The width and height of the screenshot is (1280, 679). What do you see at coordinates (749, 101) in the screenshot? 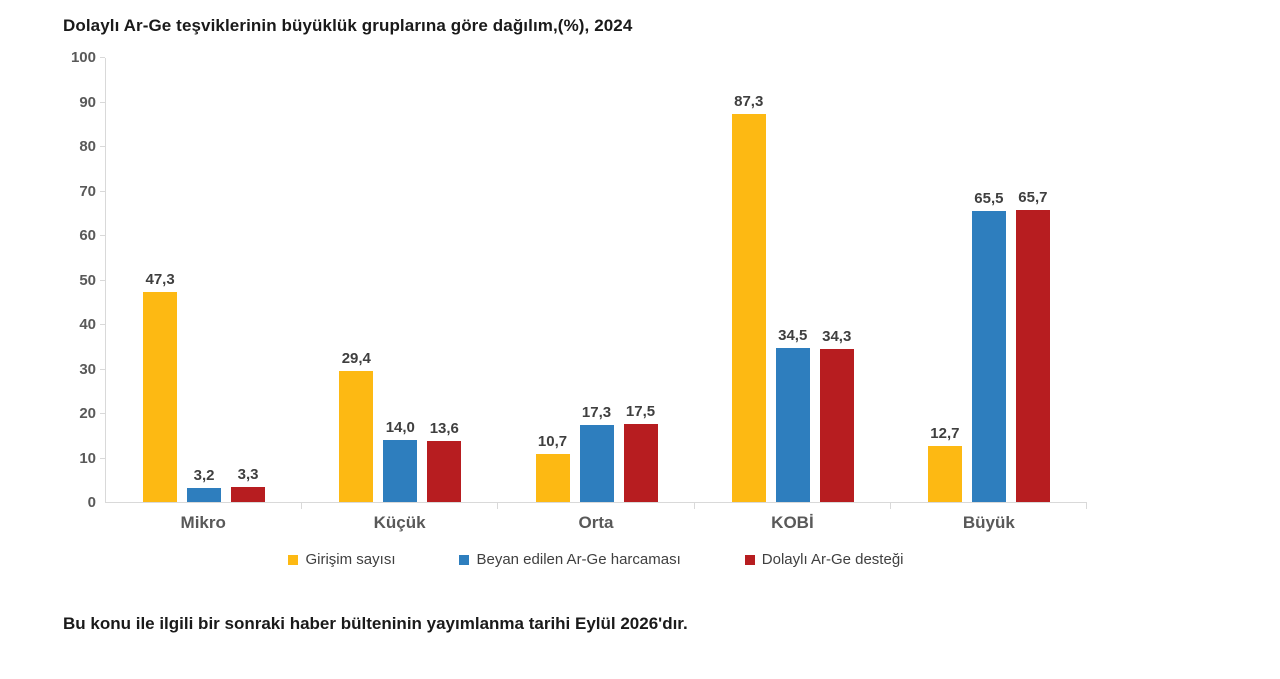
I see `bar-value-label: 87,3` at bounding box center [749, 101].